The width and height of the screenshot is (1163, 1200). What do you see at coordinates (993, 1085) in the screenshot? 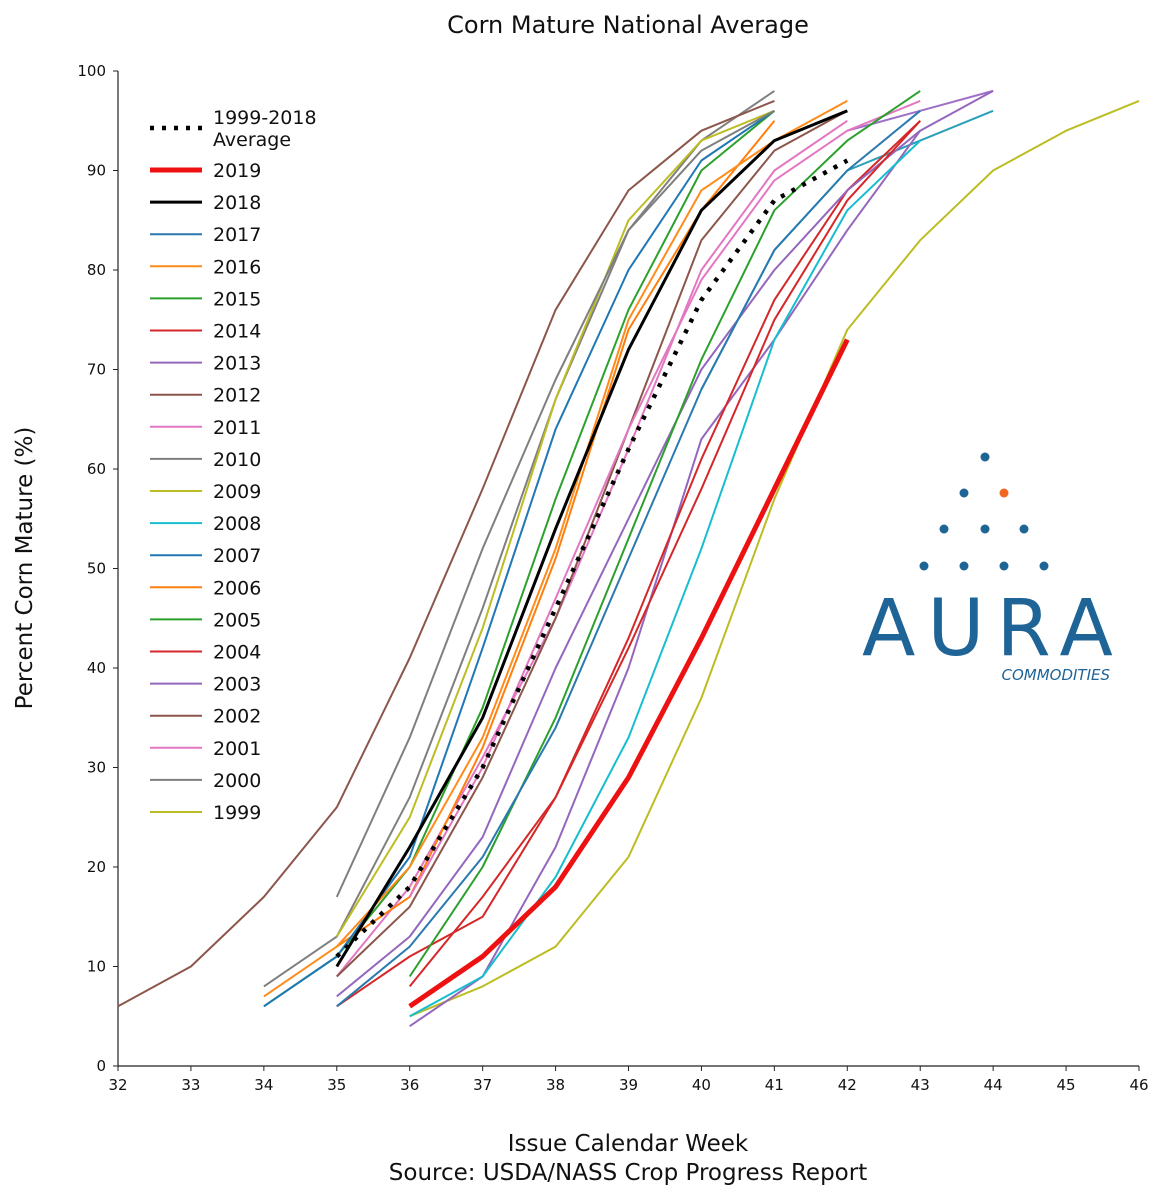
I see `x-tick-label: 44` at bounding box center [993, 1085].